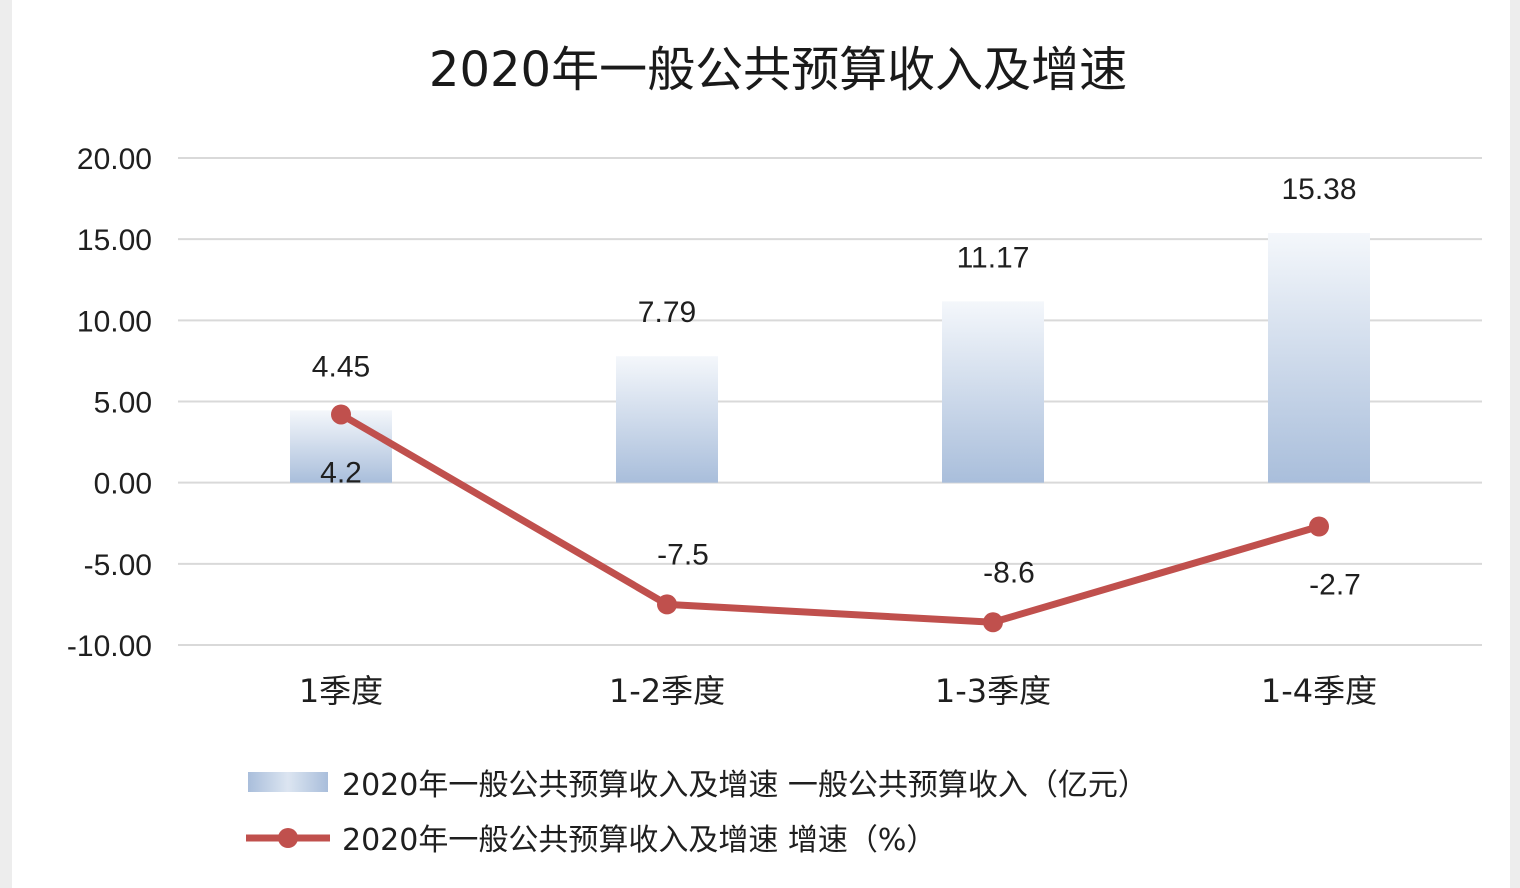 Image resolution: width=1520 pixels, height=888 pixels. Describe the element at coordinates (288, 782) in the screenshot. I see `legend-bar-swatch` at that location.